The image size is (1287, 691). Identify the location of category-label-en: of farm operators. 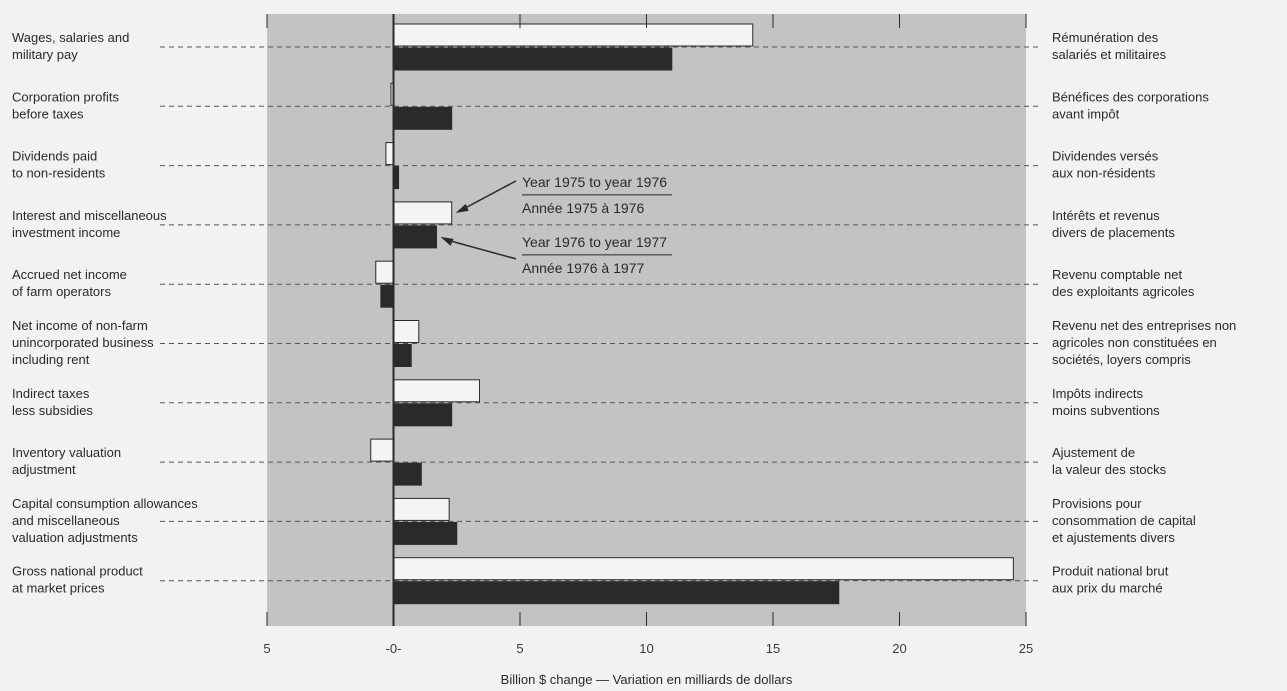
(61, 291).